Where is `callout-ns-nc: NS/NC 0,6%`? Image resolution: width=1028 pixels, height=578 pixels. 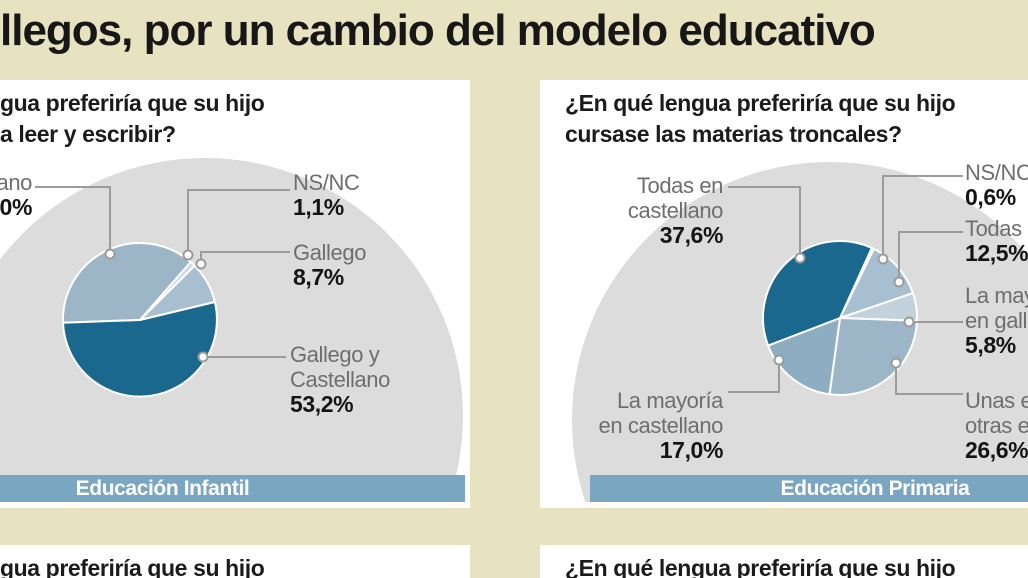
callout-ns-nc: NS/NC 0,6% is located at coordinates (996, 185).